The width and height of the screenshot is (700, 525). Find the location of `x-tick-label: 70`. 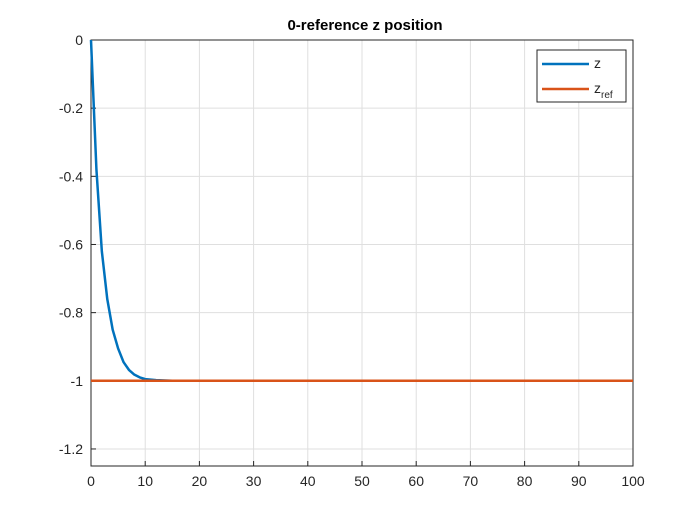

x-tick-label: 70 is located at coordinates (471, 481).